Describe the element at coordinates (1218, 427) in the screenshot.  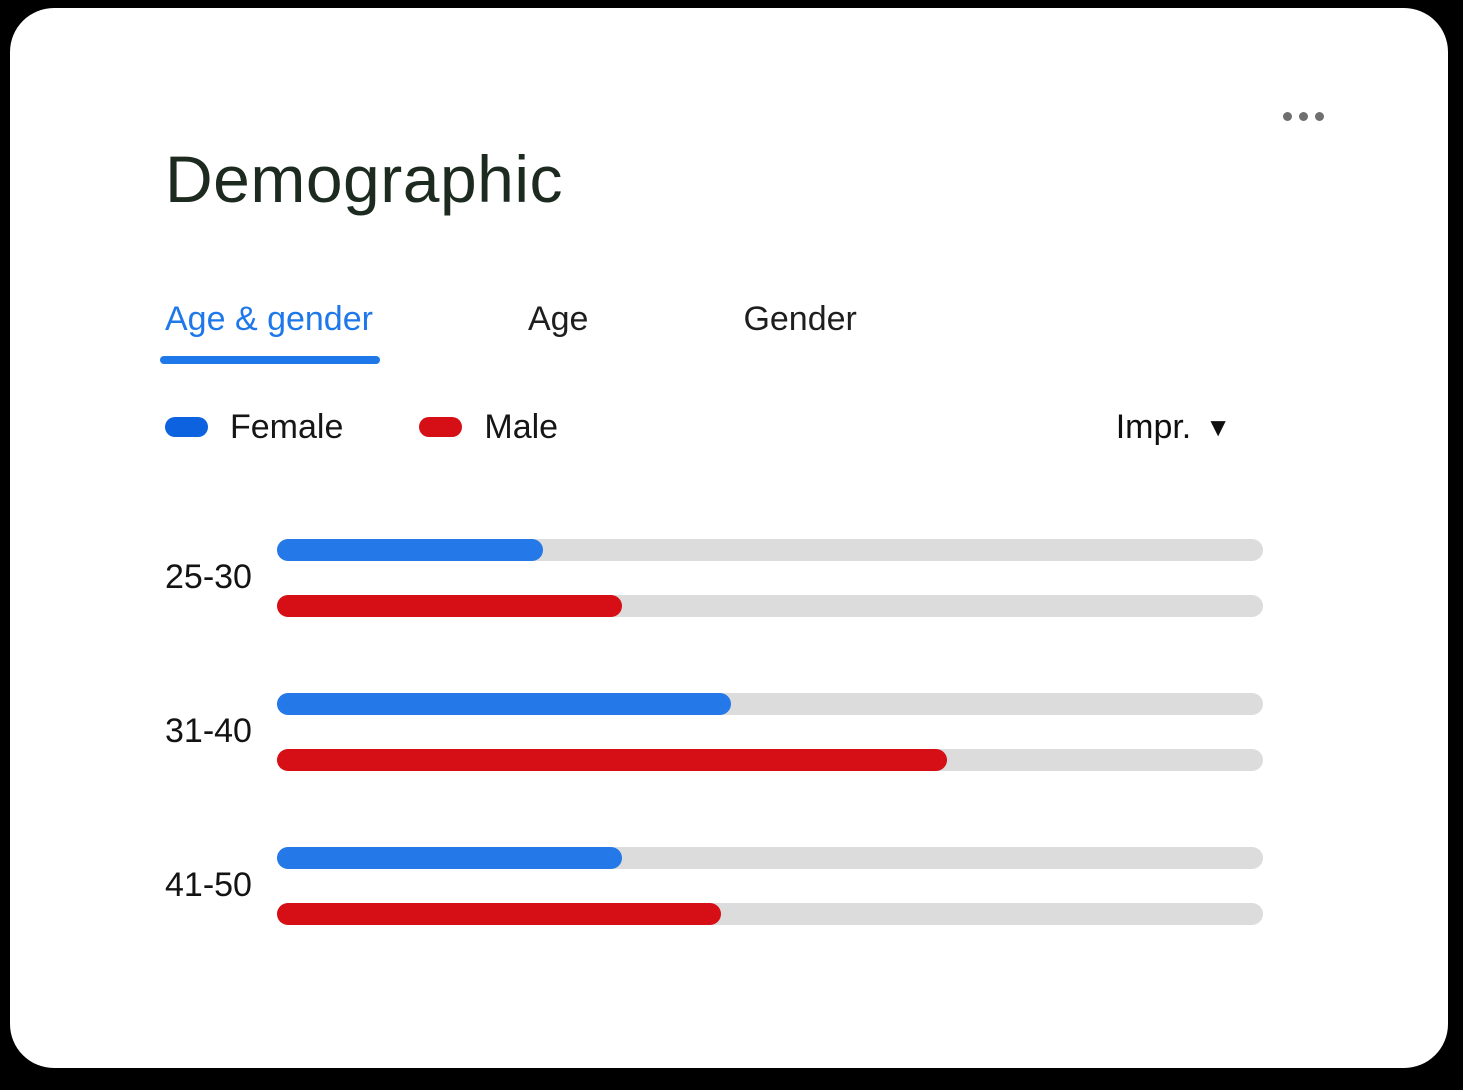
I see `sort-descending-arrow-icon: ▼` at that location.